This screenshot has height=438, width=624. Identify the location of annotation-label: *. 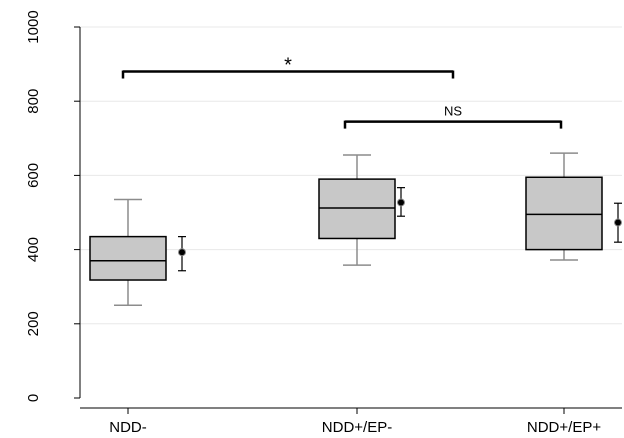
(288, 66).